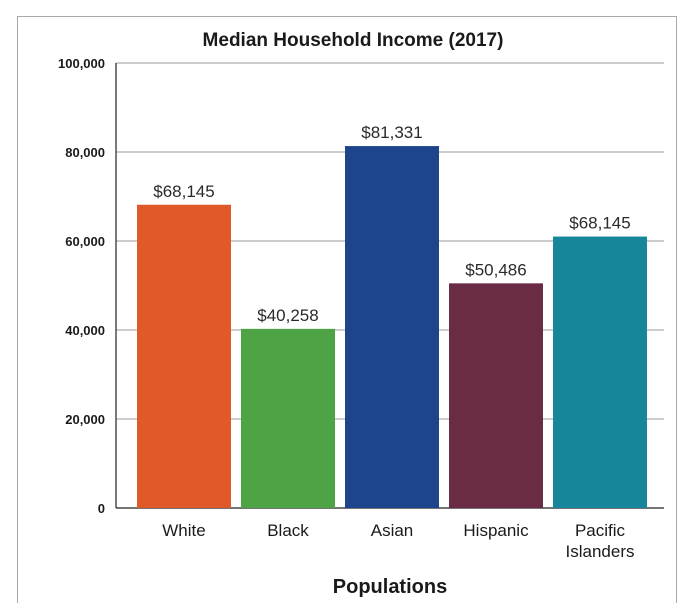 Image resolution: width=699 pixels, height=603 pixels. What do you see at coordinates (392, 530) in the screenshot?
I see `x-tick-label: Asian` at bounding box center [392, 530].